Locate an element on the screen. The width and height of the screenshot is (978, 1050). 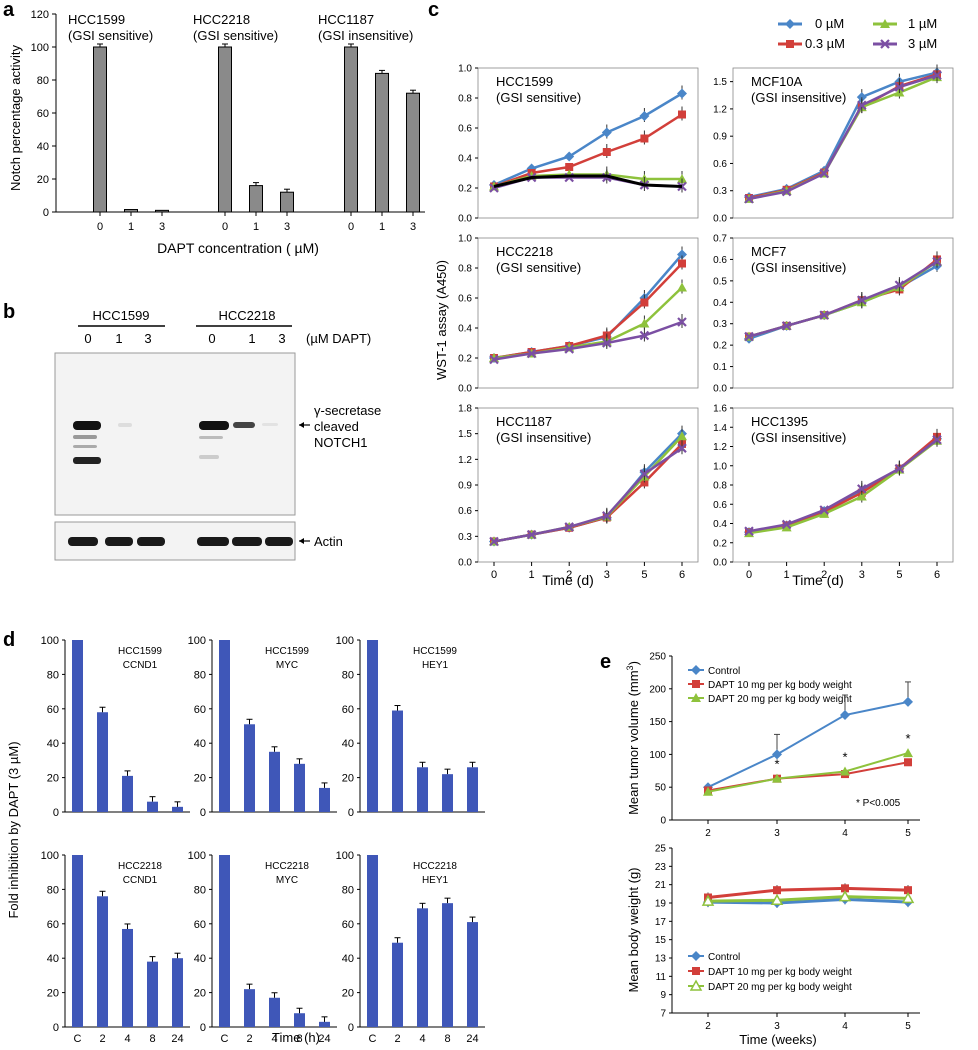
c-panel-title: HCC1395 is located at coordinates (779, 421).